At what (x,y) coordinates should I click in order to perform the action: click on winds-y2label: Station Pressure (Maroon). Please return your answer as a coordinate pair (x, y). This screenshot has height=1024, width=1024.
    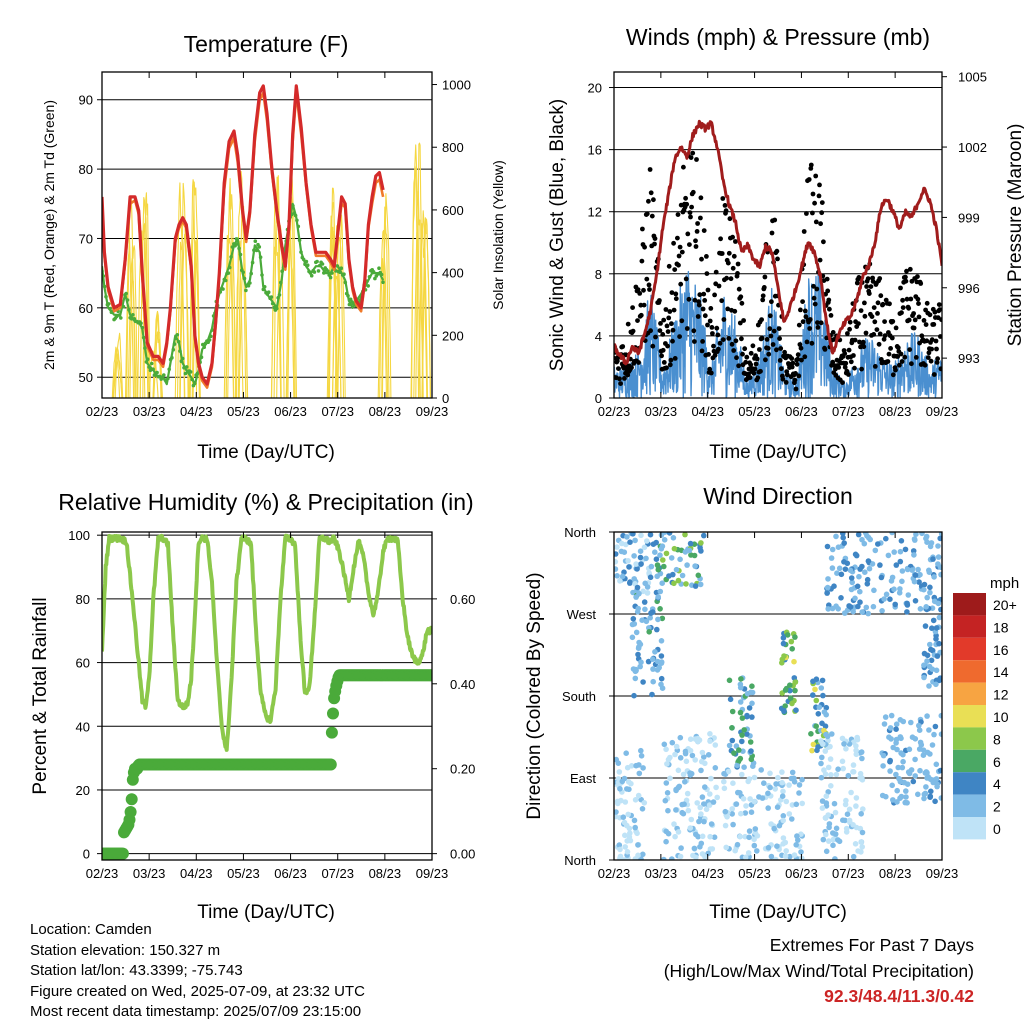
    Looking at the image, I should click on (1014, 235).